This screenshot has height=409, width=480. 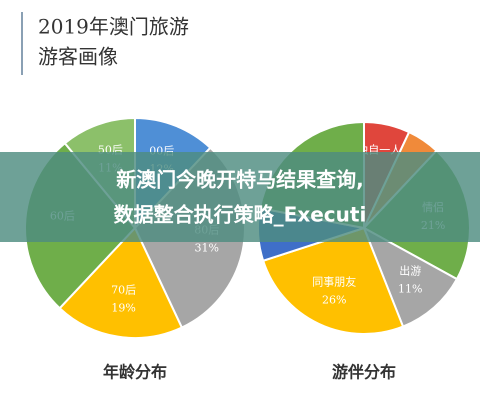 I want to click on banner-line: 数据整合执行策略_Executi, so click(x=240, y=215).